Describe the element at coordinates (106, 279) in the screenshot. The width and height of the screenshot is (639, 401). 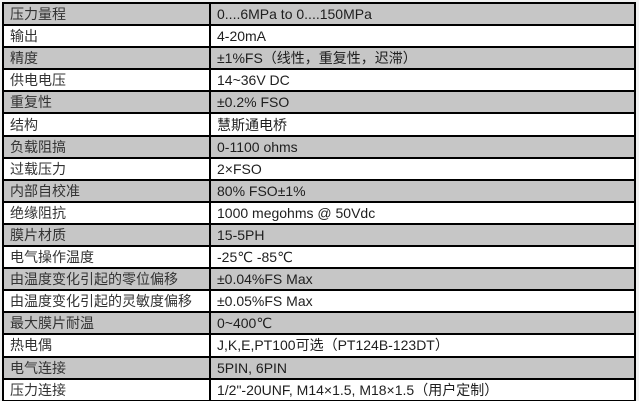
I see `spec-label-cell: 由温度变化引起的零位偏移` at that location.